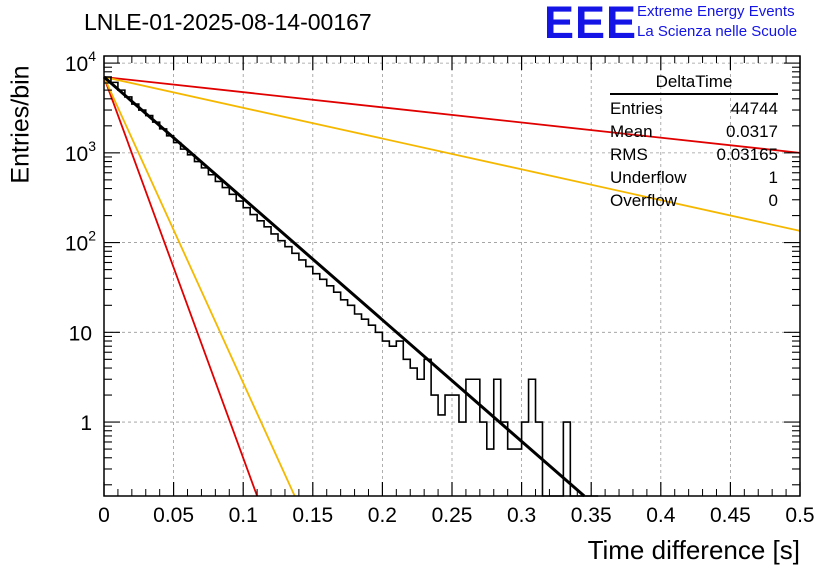 The width and height of the screenshot is (836, 572). Describe the element at coordinates (644, 200) in the screenshot. I see `stats-label: Overflow` at that location.